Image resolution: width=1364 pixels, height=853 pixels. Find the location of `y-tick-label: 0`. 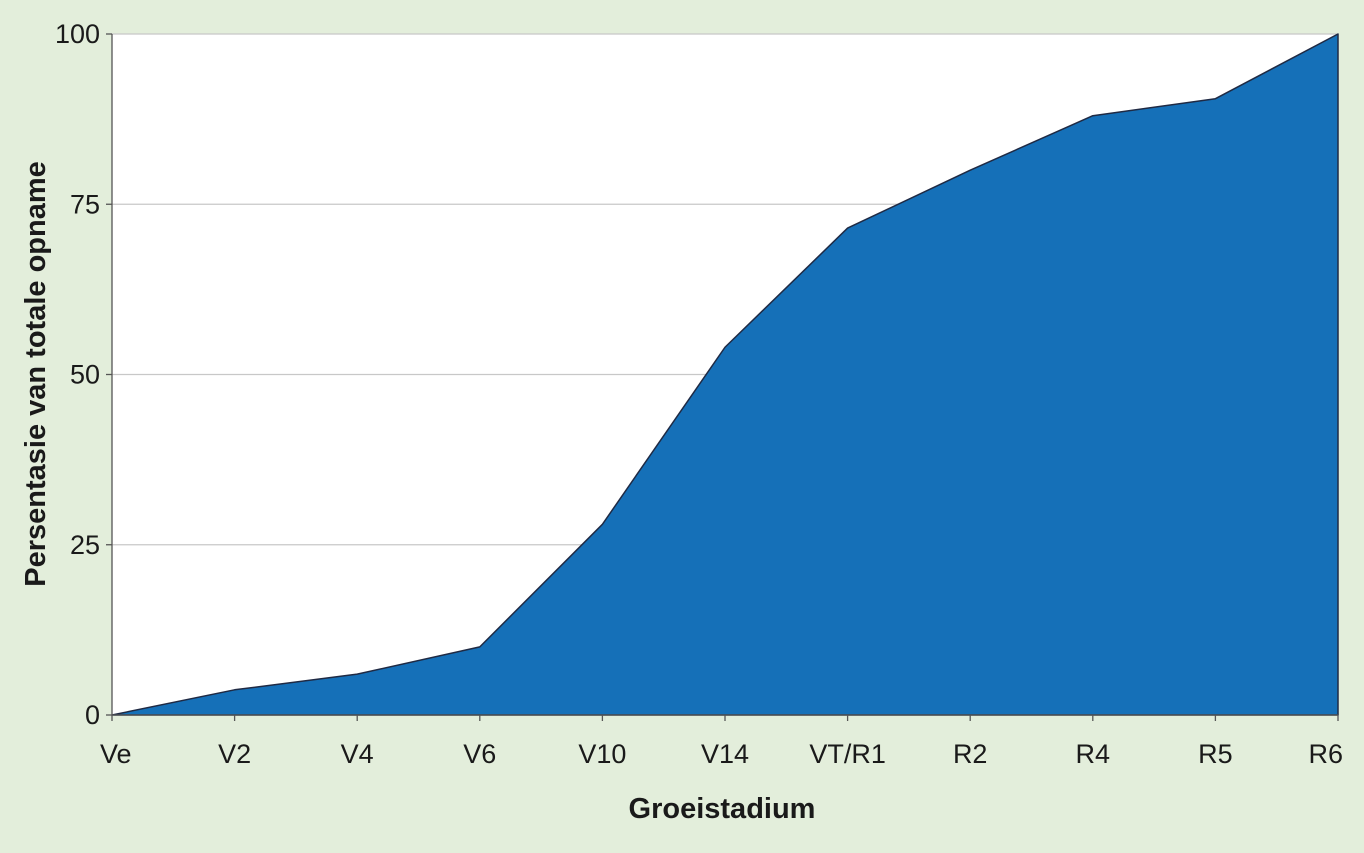

y-tick-label: 0 is located at coordinates (92, 715).